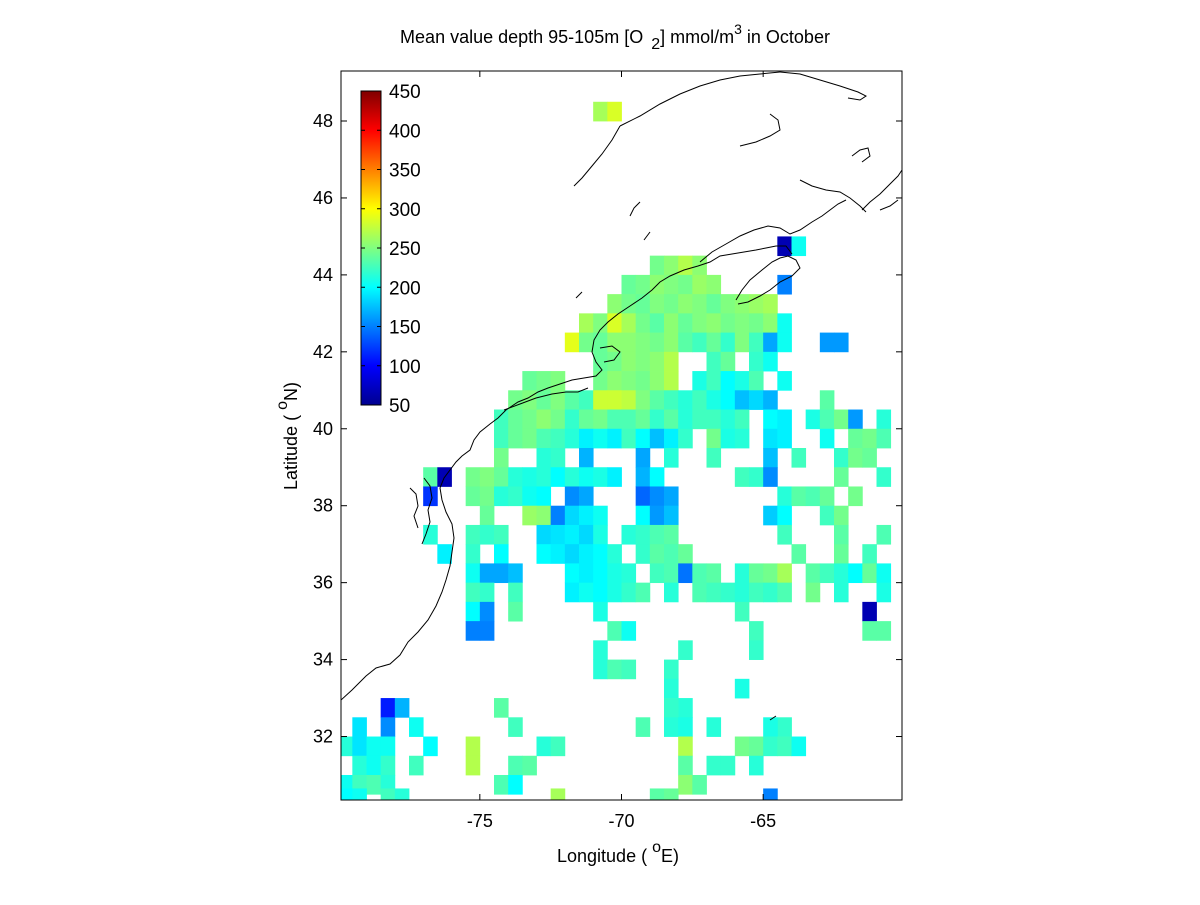 The height and width of the screenshot is (905, 1200). Describe the element at coordinates (405, 92) in the screenshot. I see `colorbar-tick-label: 450` at that location.